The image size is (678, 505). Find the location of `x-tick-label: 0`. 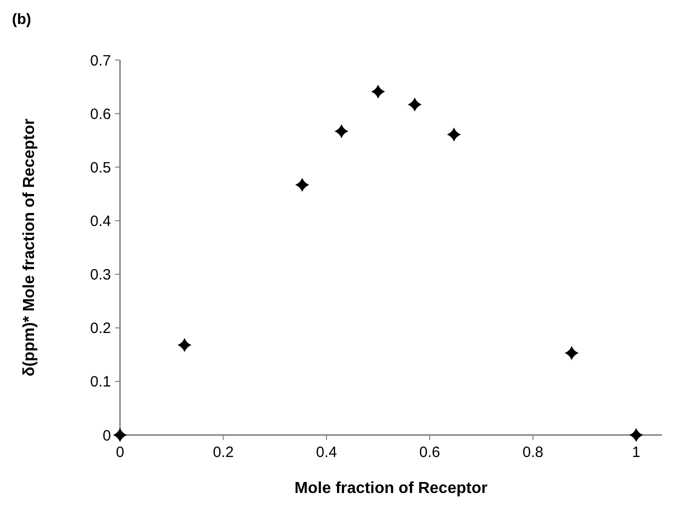

x-tick-label: 0 is located at coordinates (120, 452).